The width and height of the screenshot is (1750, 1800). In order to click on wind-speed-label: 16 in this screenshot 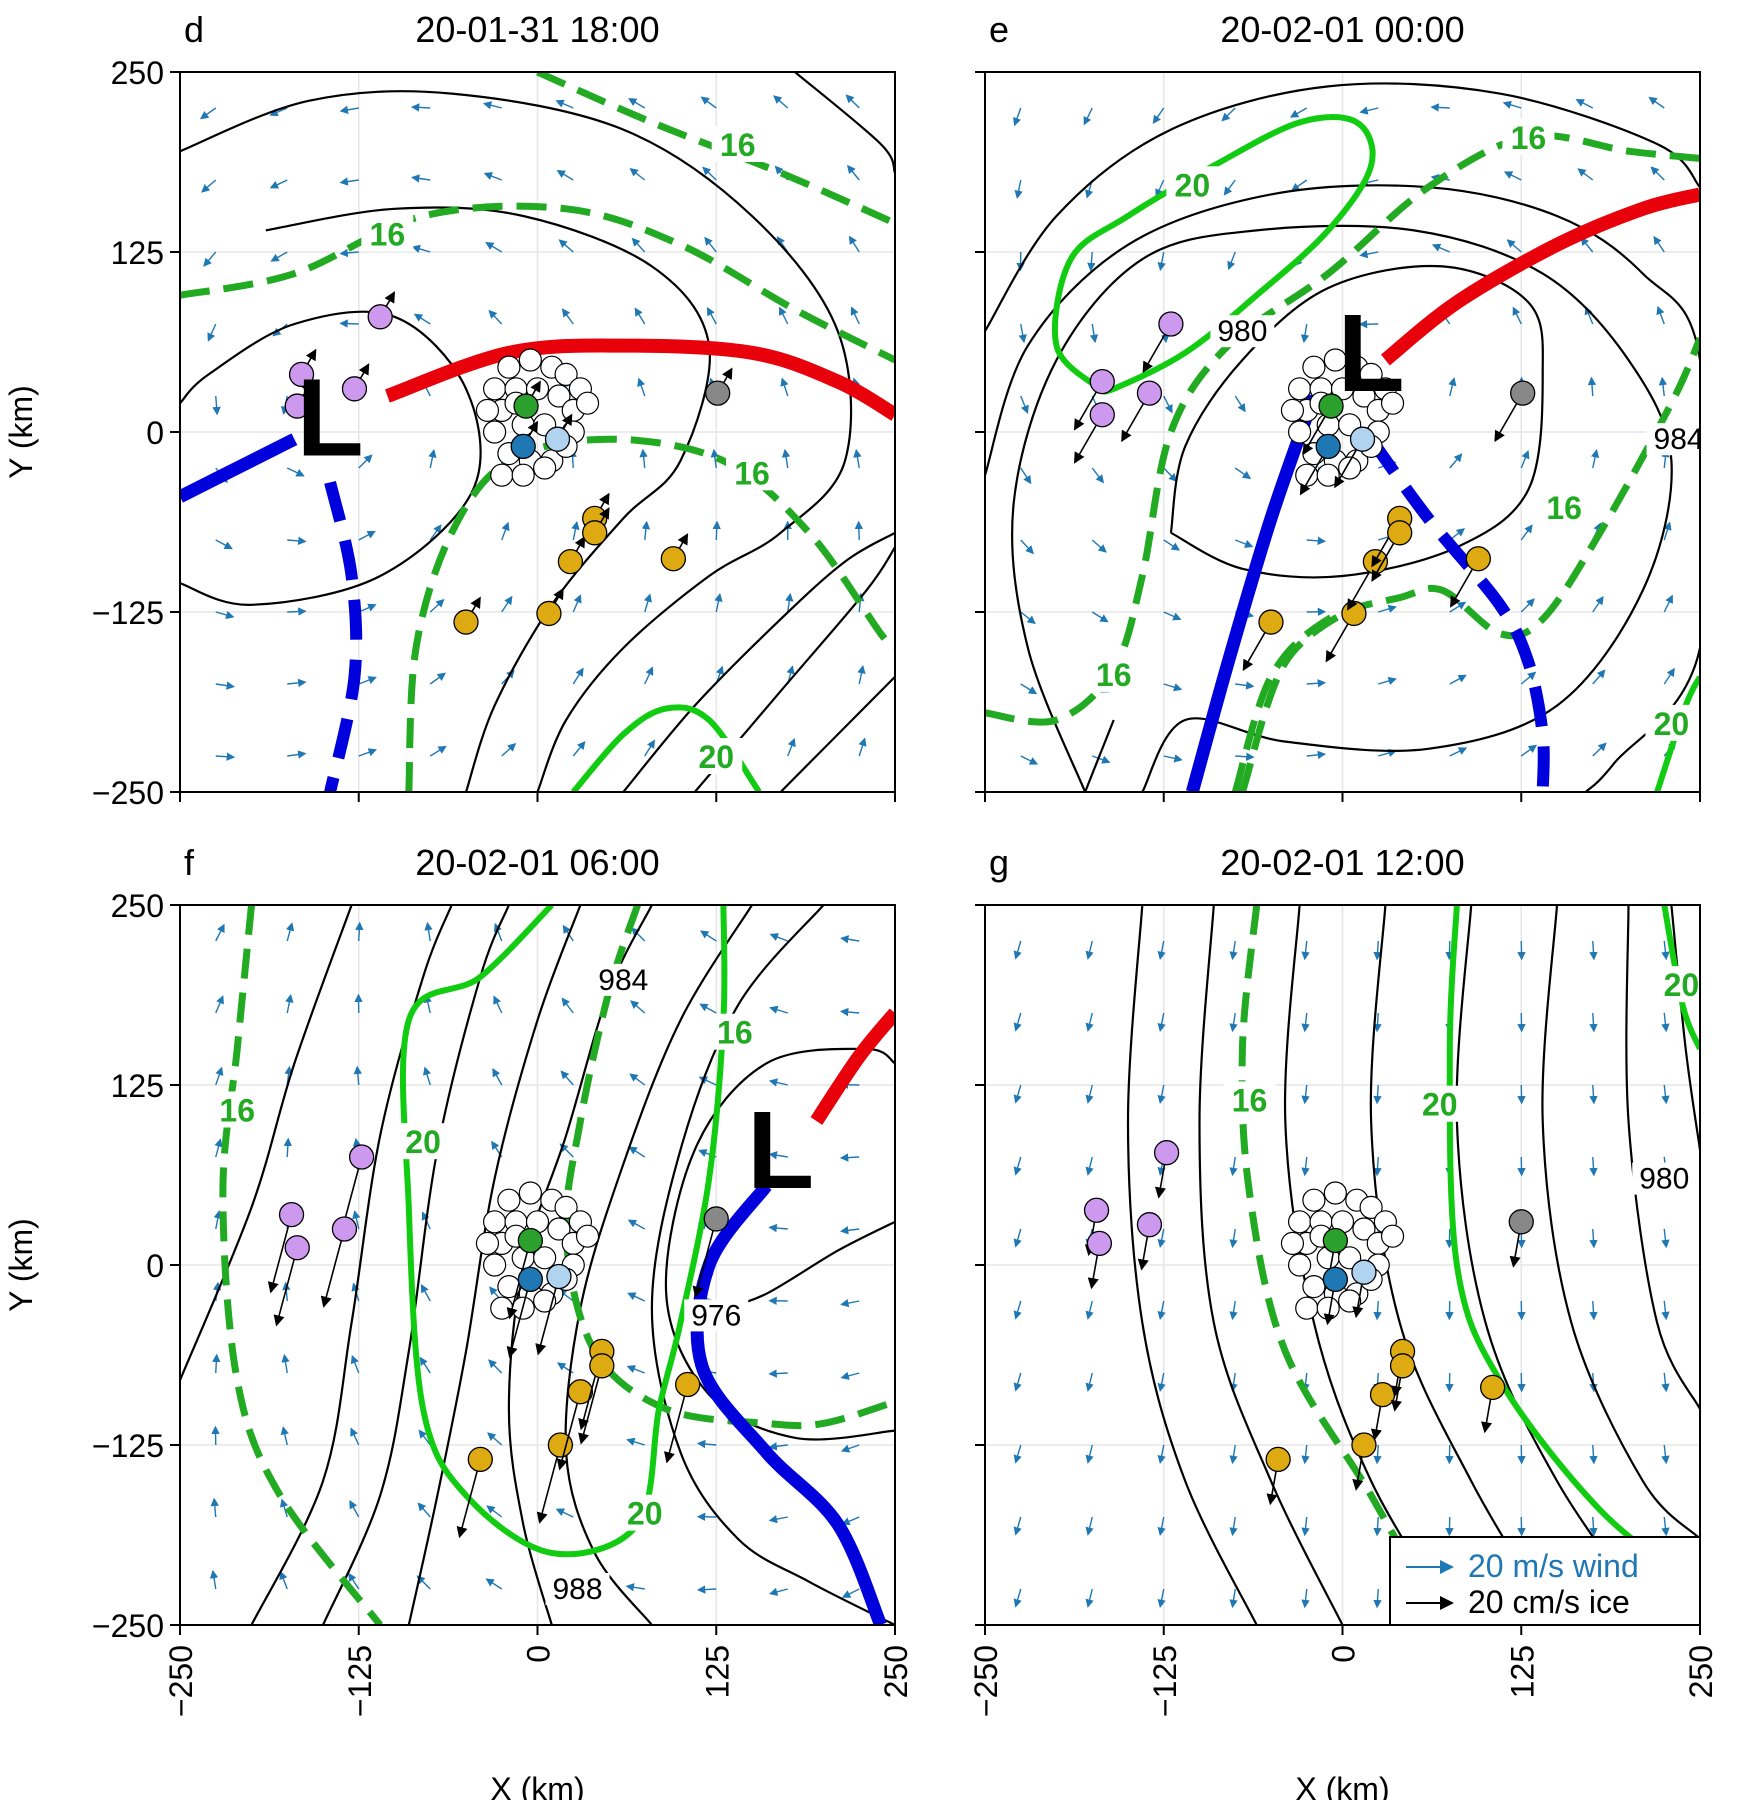, I will do `click(735, 1033)`.